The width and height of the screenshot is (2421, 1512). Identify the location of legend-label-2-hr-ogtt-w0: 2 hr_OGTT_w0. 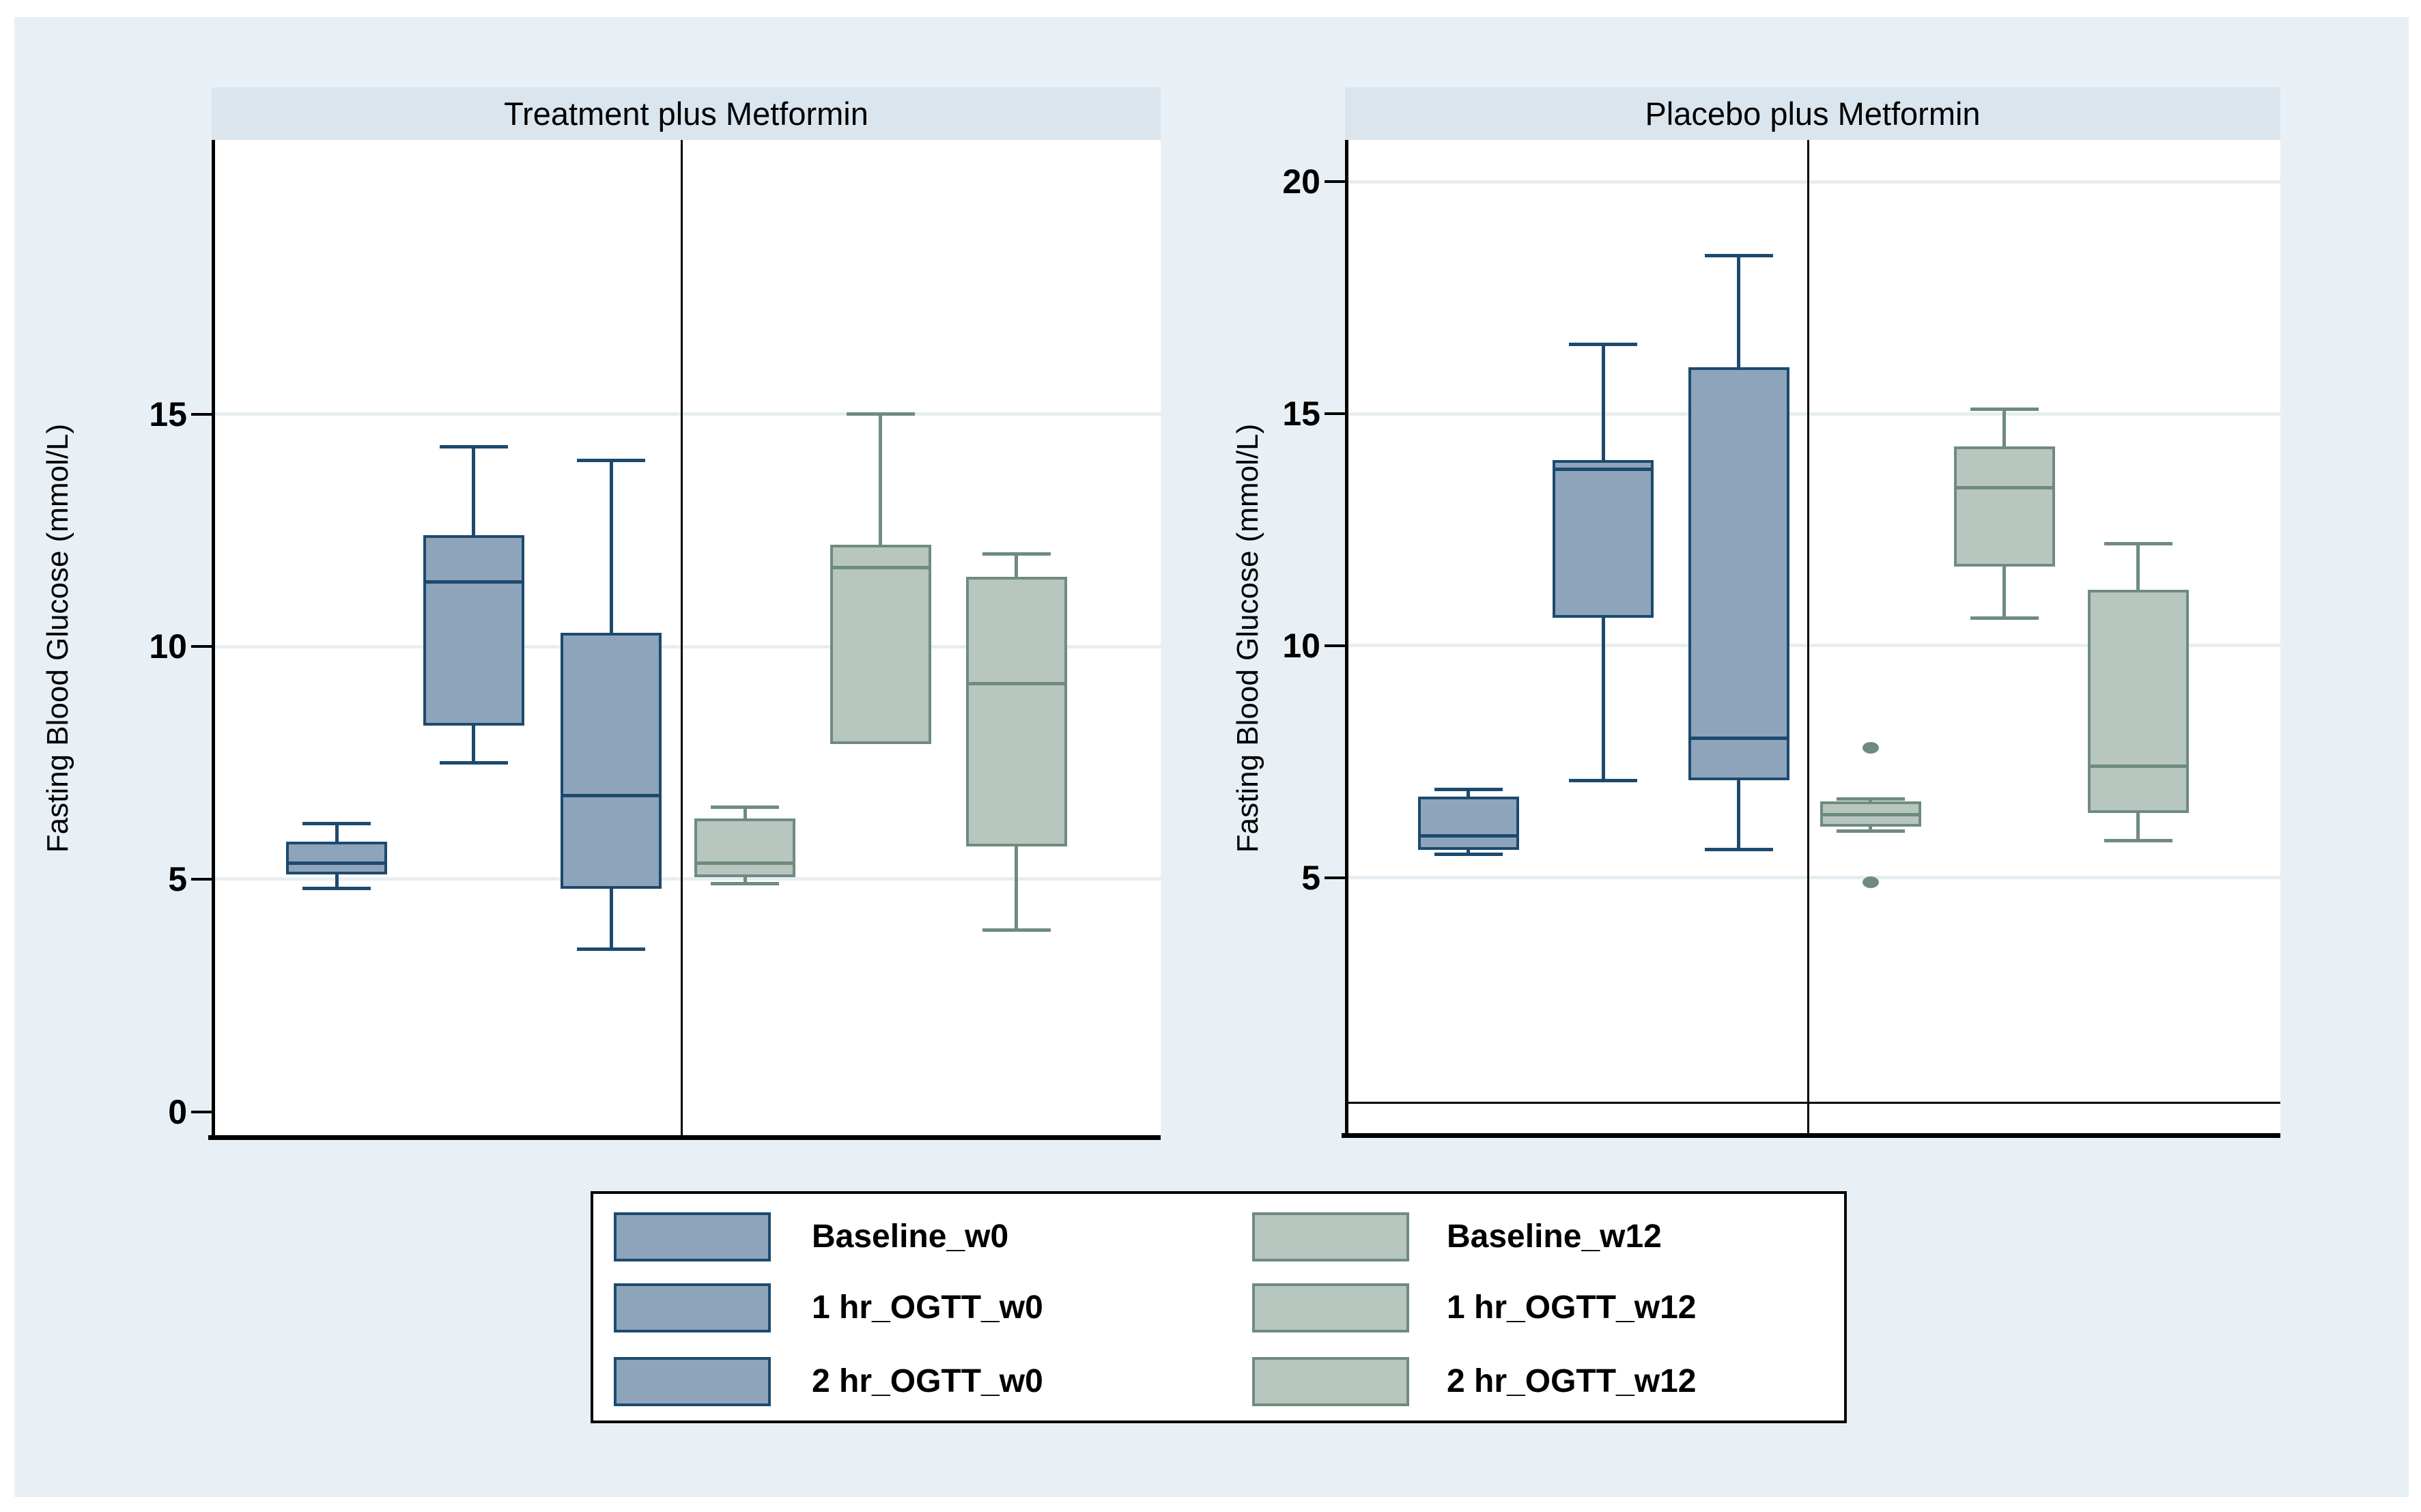
(927, 1381).